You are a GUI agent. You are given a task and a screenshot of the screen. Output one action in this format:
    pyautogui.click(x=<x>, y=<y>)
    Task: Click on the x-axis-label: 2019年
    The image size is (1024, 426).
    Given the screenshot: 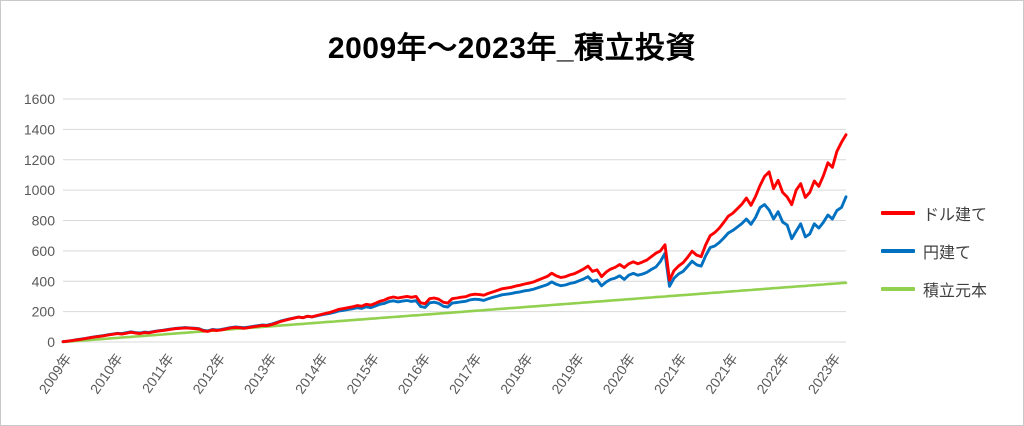 What is the action you would take?
    pyautogui.click(x=567, y=374)
    